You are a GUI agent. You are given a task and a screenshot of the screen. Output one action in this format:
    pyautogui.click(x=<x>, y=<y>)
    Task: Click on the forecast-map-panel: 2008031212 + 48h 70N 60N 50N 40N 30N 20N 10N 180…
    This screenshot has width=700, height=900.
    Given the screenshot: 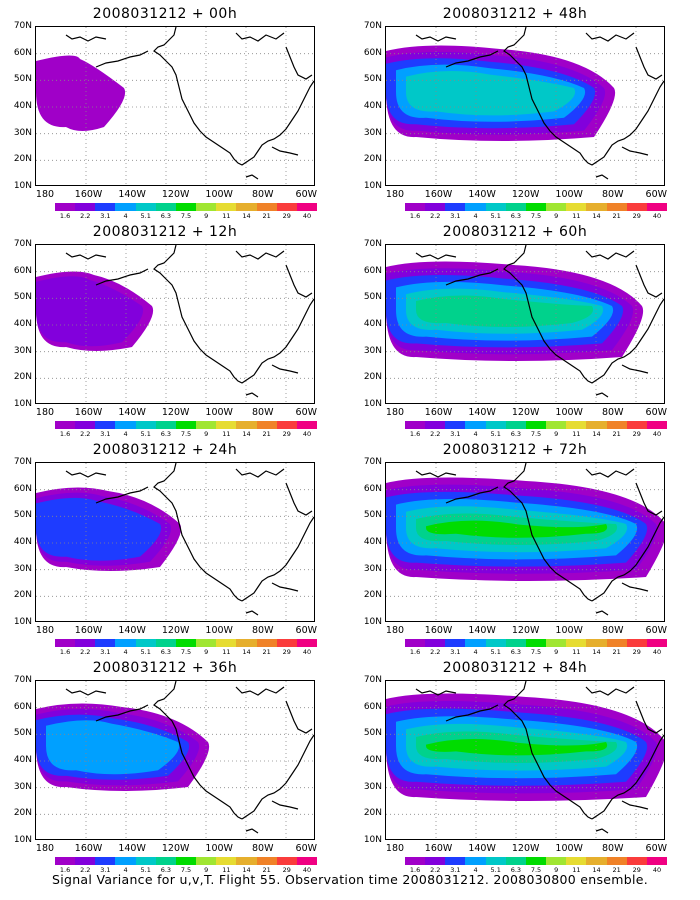 What is the action you would take?
    pyautogui.click(x=515, y=112)
    